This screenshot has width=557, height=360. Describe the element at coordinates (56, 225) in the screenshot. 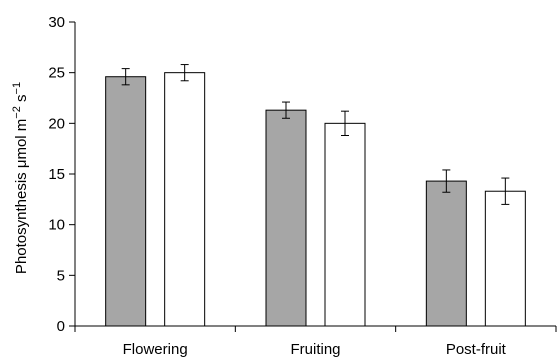

I see `y-tick-label: 10` at that location.